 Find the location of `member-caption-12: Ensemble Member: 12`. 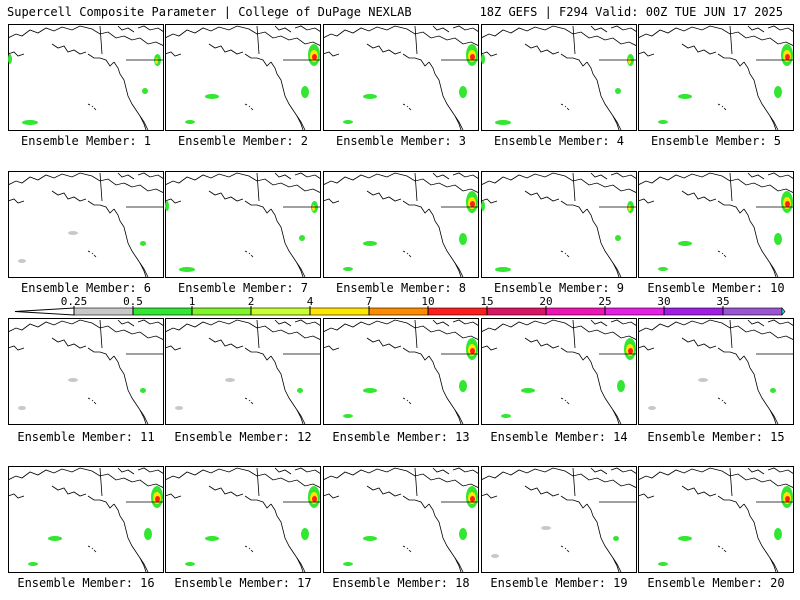

member-caption-12: Ensemble Member: 12 is located at coordinates (243, 437).